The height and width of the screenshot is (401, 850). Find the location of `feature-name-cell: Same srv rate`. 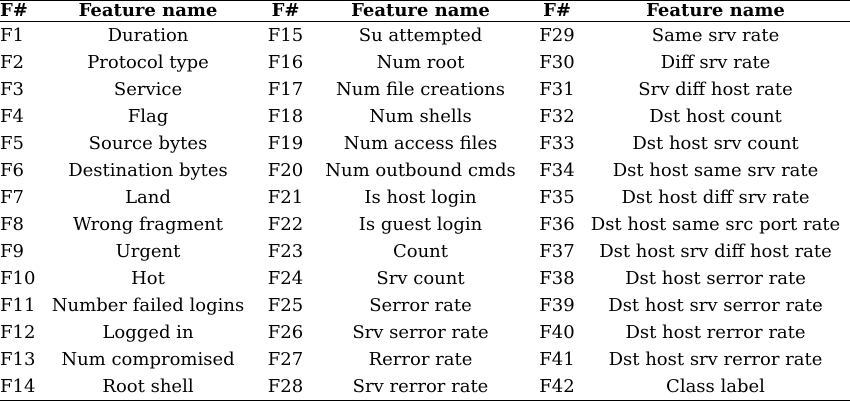

feature-name-cell: Same srv rate is located at coordinates (715, 35).